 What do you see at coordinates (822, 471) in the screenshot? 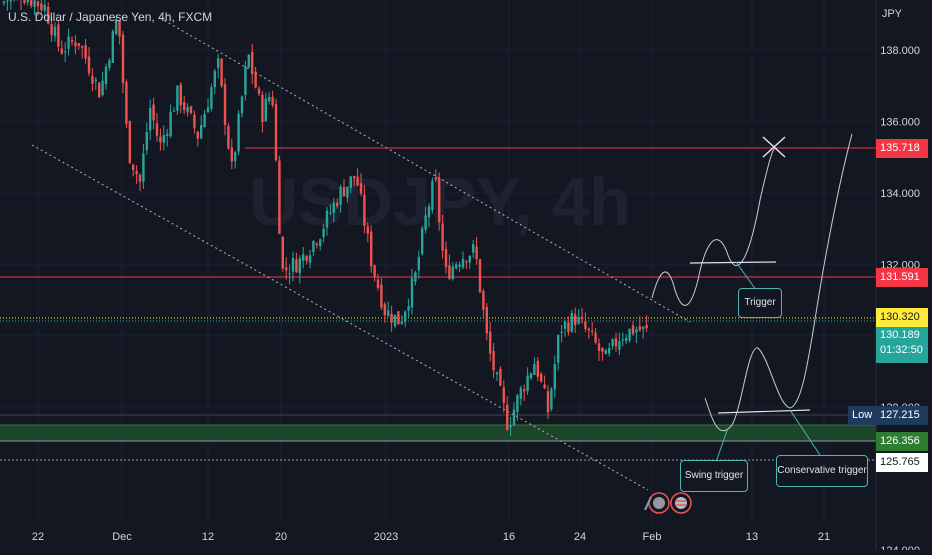
I see `conservative-trigger-callout: Conservative trigger` at bounding box center [822, 471].